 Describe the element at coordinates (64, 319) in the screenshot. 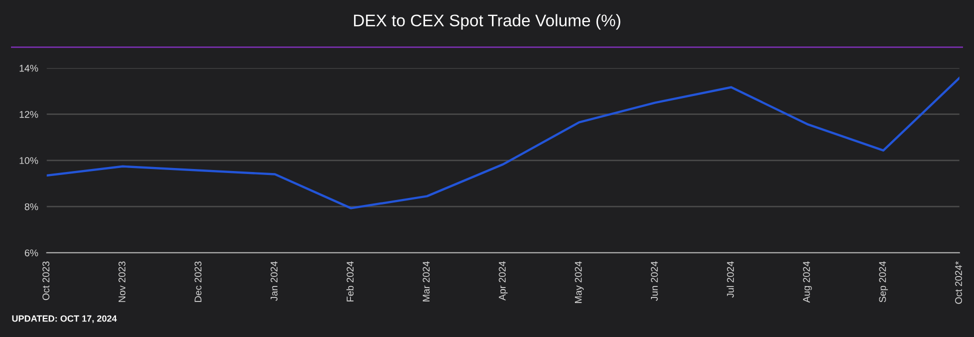

I see `text: UPDATED: OCT 17, 2024` at that location.